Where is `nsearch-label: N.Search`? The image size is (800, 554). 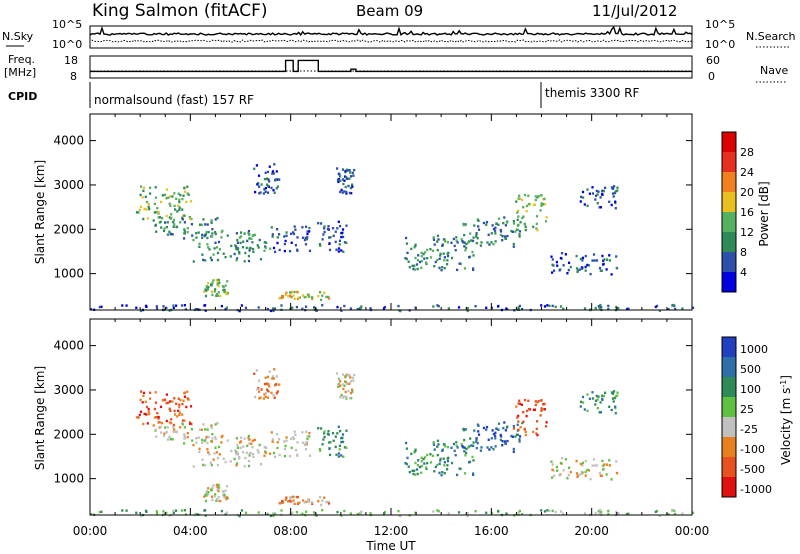 nsearch-label: N.Search is located at coordinates (771, 36).